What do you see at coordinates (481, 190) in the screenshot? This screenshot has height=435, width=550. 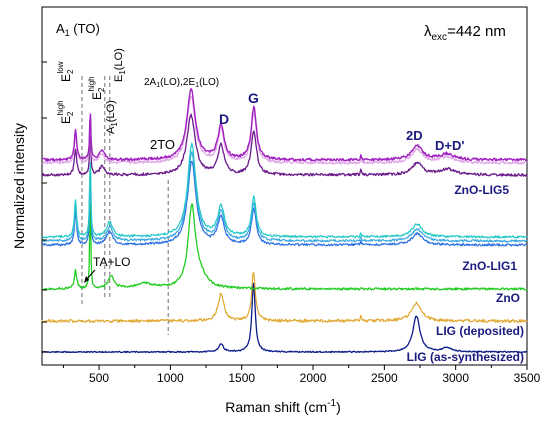 I see `series-label-zno-lig5: ZnO-LIG5` at bounding box center [481, 190].